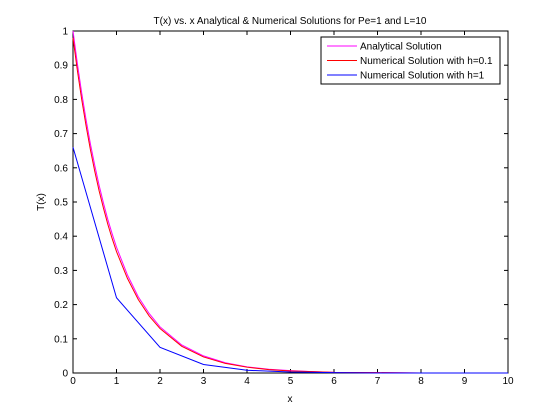 The height and width of the screenshot is (420, 560). I want to click on y-tick-label: 0.2, so click(61, 305).